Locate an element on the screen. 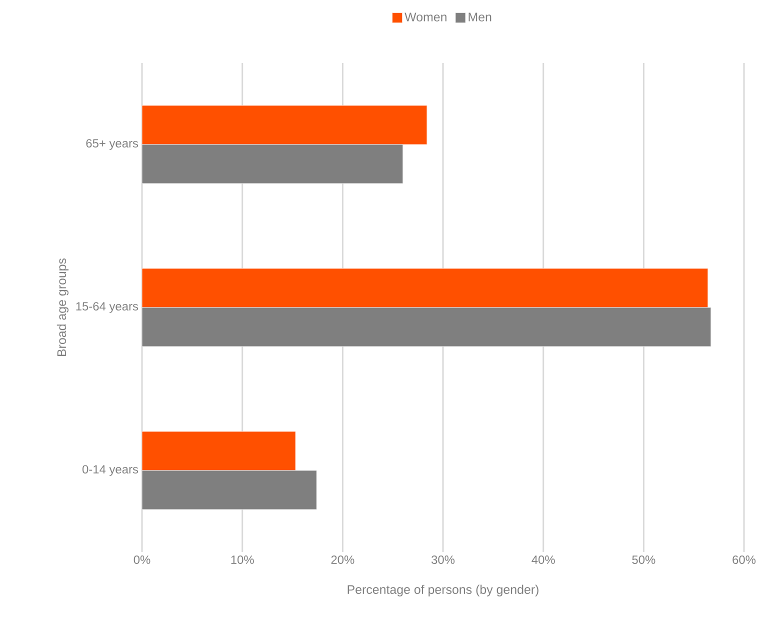 The width and height of the screenshot is (769, 639). x-tick-label: 10% is located at coordinates (242, 560).